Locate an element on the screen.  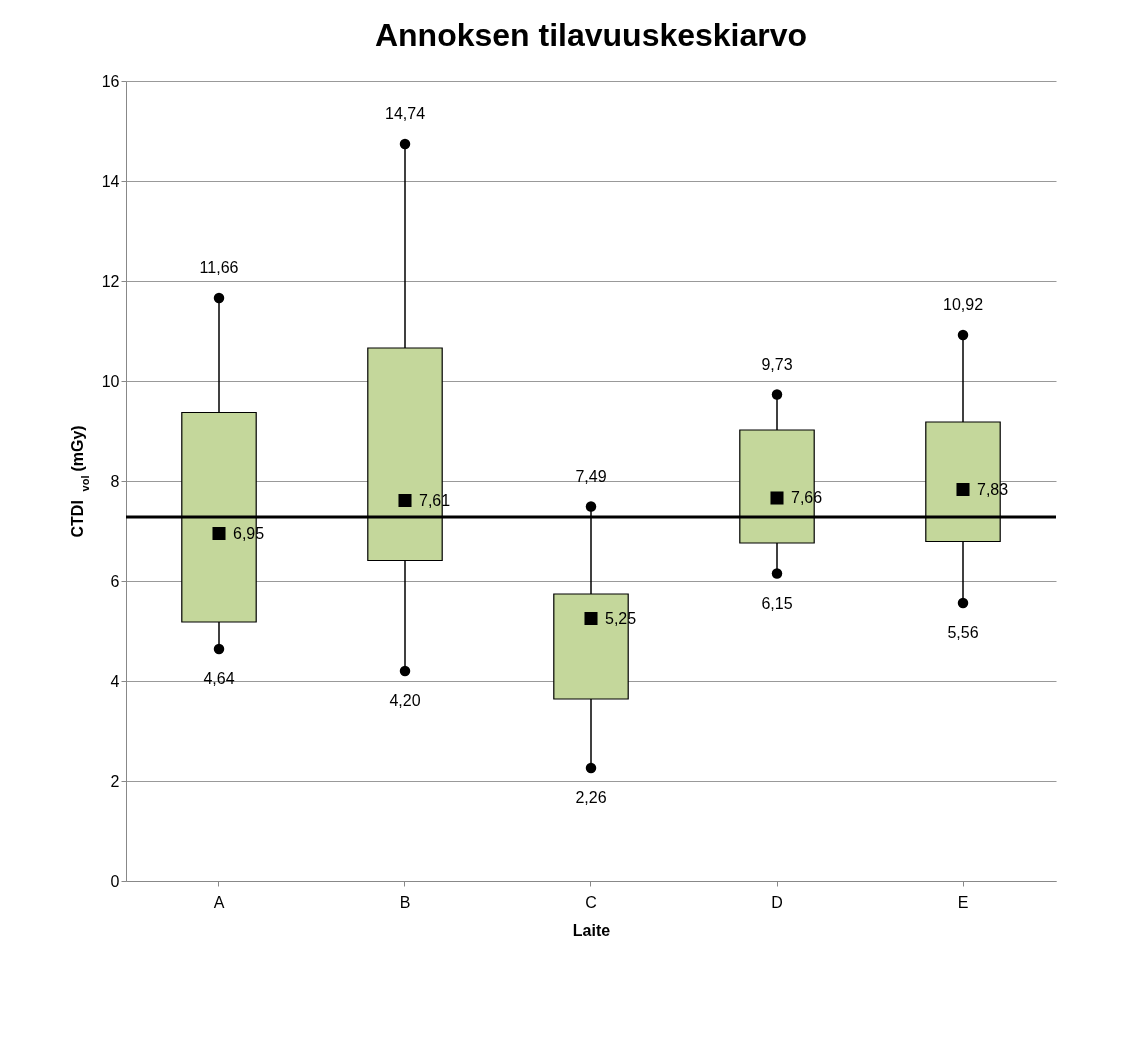
y-tick-label: 14 is located at coordinates (110, 181).